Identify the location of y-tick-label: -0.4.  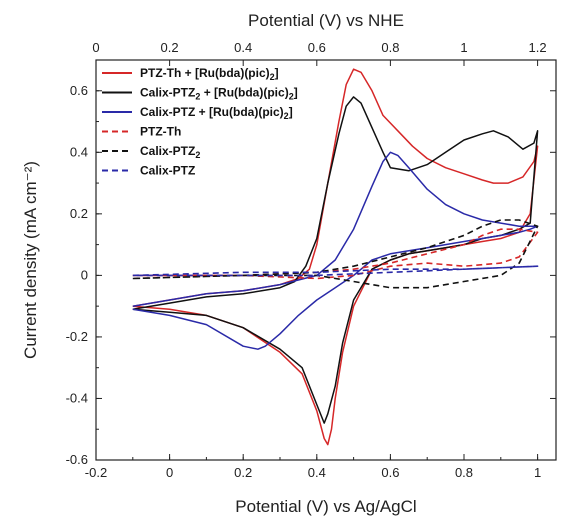
(77, 397).